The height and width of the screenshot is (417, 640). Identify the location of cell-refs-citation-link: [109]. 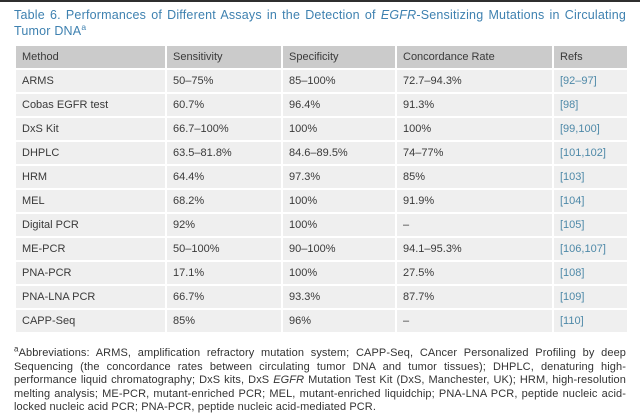
(590, 297).